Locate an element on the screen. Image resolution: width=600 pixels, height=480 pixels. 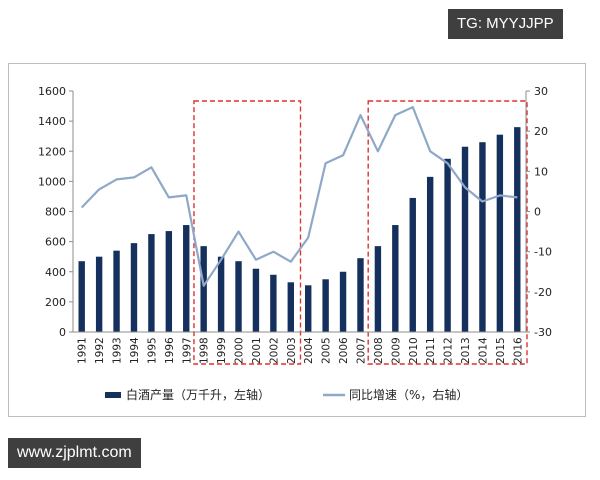
watermark-top: TG: MYYJJPP is located at coordinates (505, 24).